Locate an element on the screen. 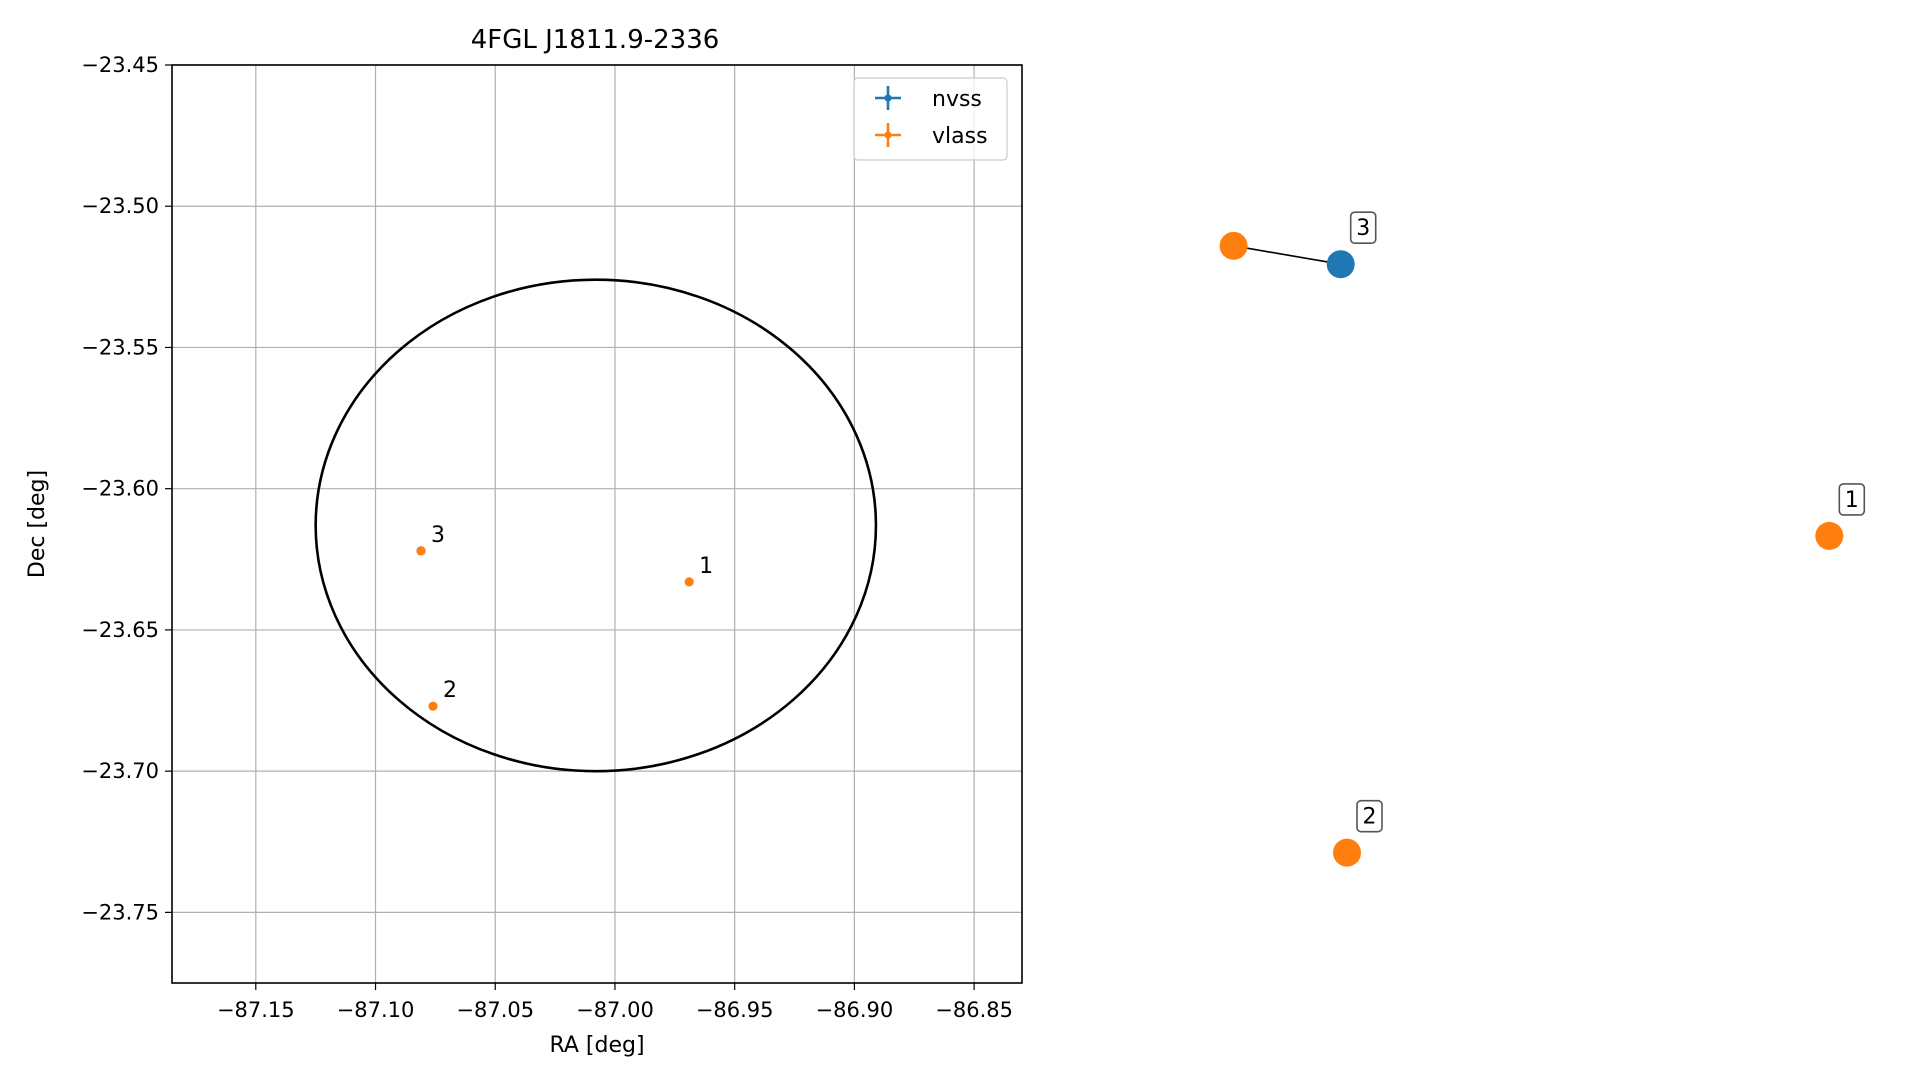 This screenshot has height=1080, width=1919. point-label: 1 is located at coordinates (706, 566).